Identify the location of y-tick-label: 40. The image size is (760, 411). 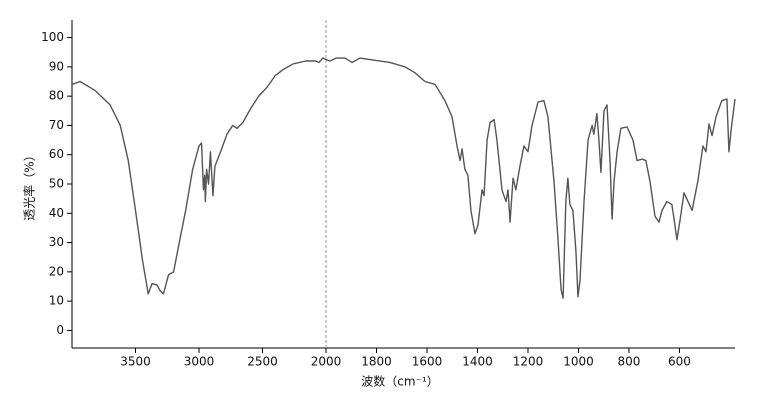
(56, 213).